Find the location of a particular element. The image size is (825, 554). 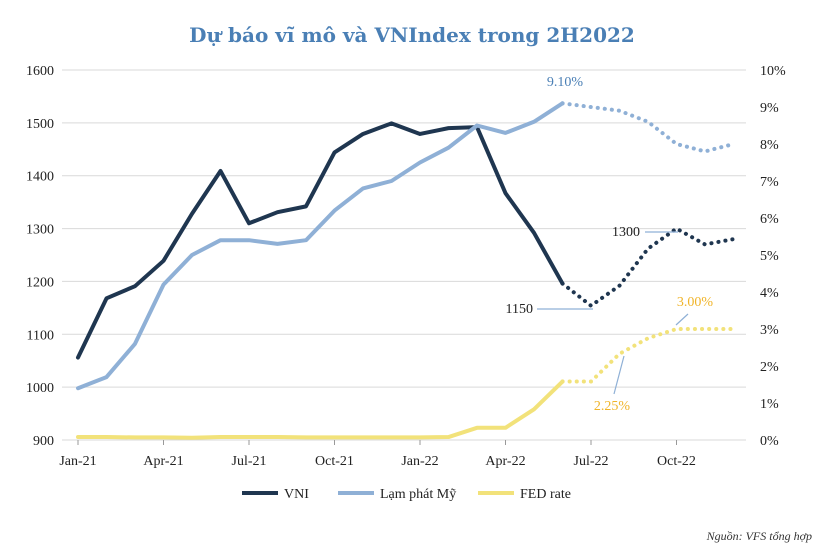

y-left-tick-label: 1400 is located at coordinates (40, 177).